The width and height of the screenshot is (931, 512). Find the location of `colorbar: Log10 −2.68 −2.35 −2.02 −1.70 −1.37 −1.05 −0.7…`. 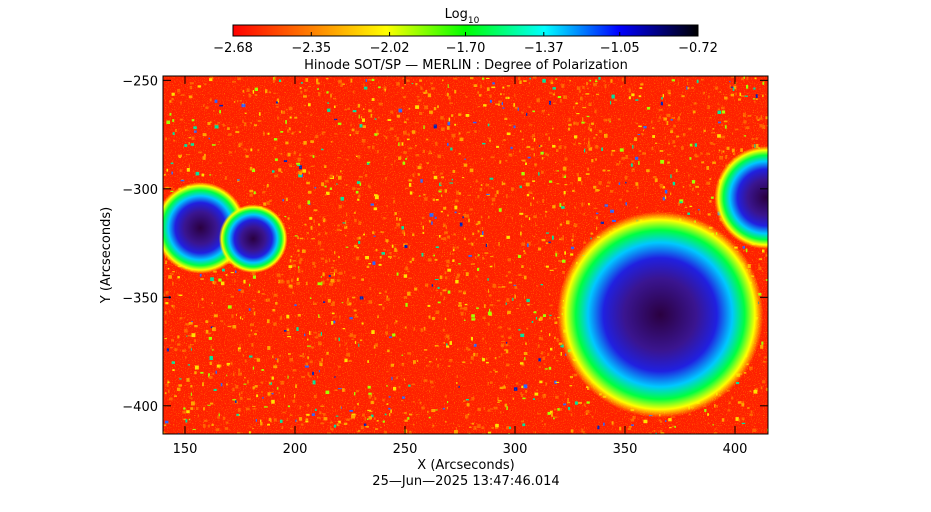

colorbar: Log10 −2.68 −2.35 −2.02 −1.70 −1.37 −1.05 −0.7… is located at coordinates (465, 31).